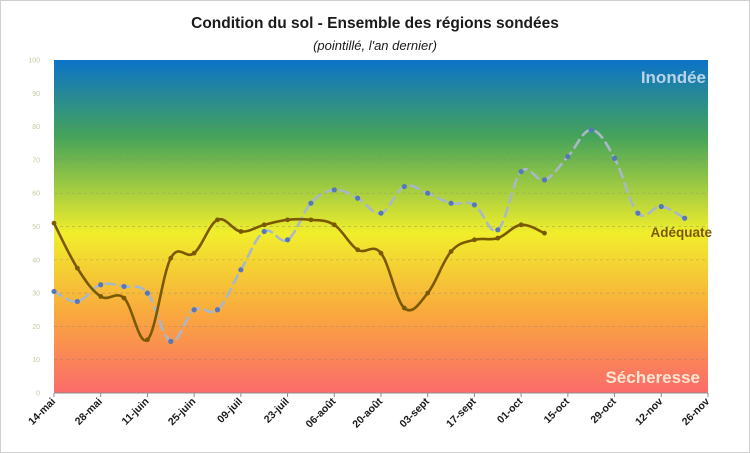 This screenshot has width=750, height=453. Describe the element at coordinates (603, 410) in the screenshot. I see `x-tick-label: 29-oct` at that location.